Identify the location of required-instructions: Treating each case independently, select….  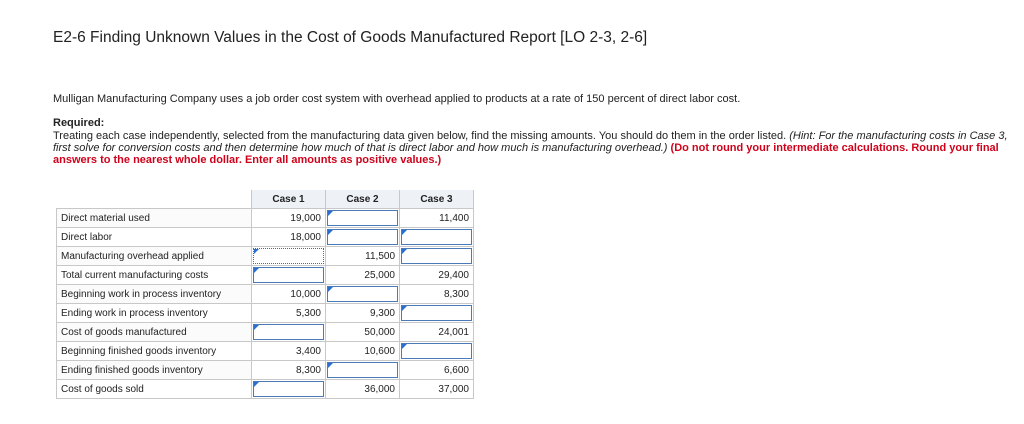
(535, 148).